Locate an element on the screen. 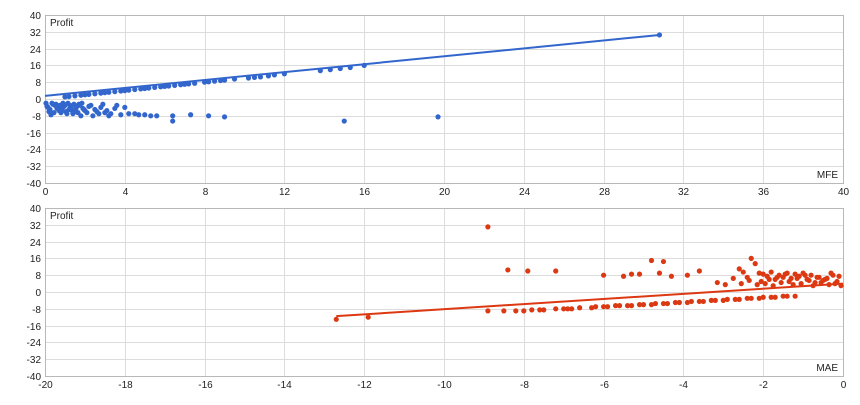 The image size is (860, 405). mfe-x-tick-label: 36 is located at coordinates (764, 192).